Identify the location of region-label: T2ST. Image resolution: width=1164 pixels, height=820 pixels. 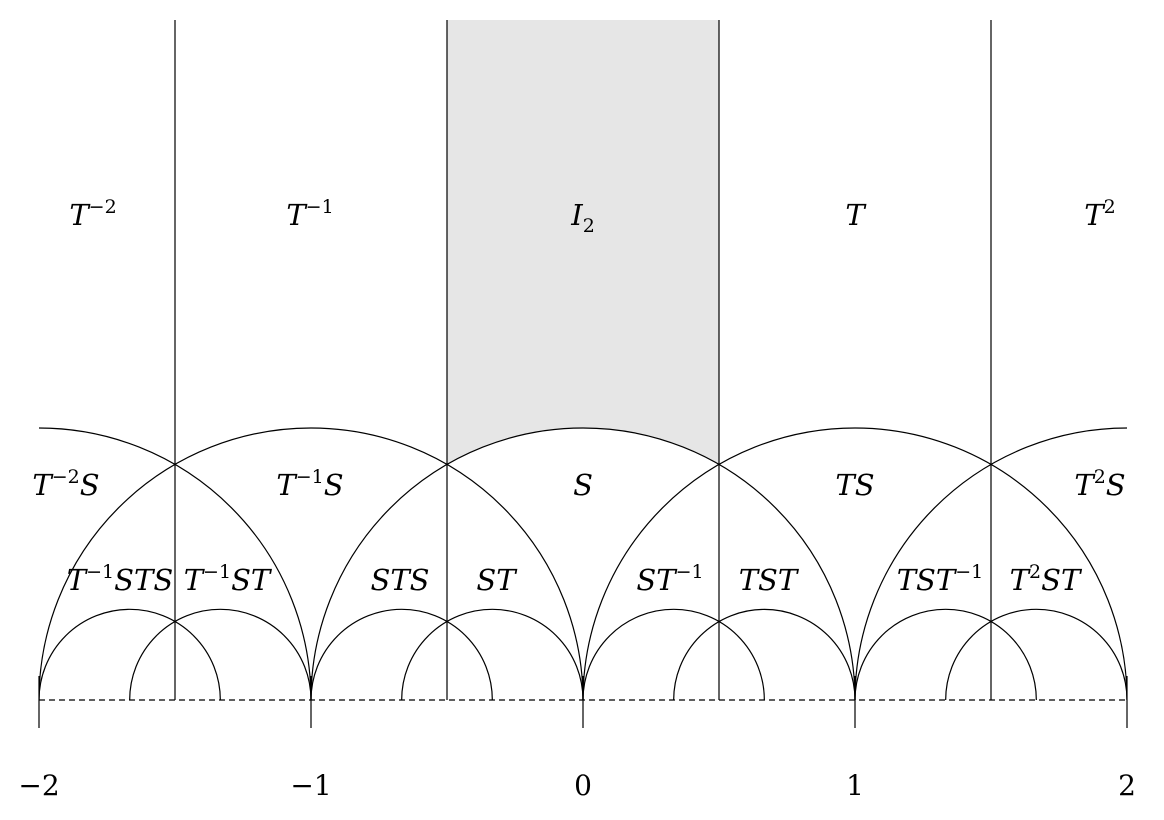
(1046, 579).